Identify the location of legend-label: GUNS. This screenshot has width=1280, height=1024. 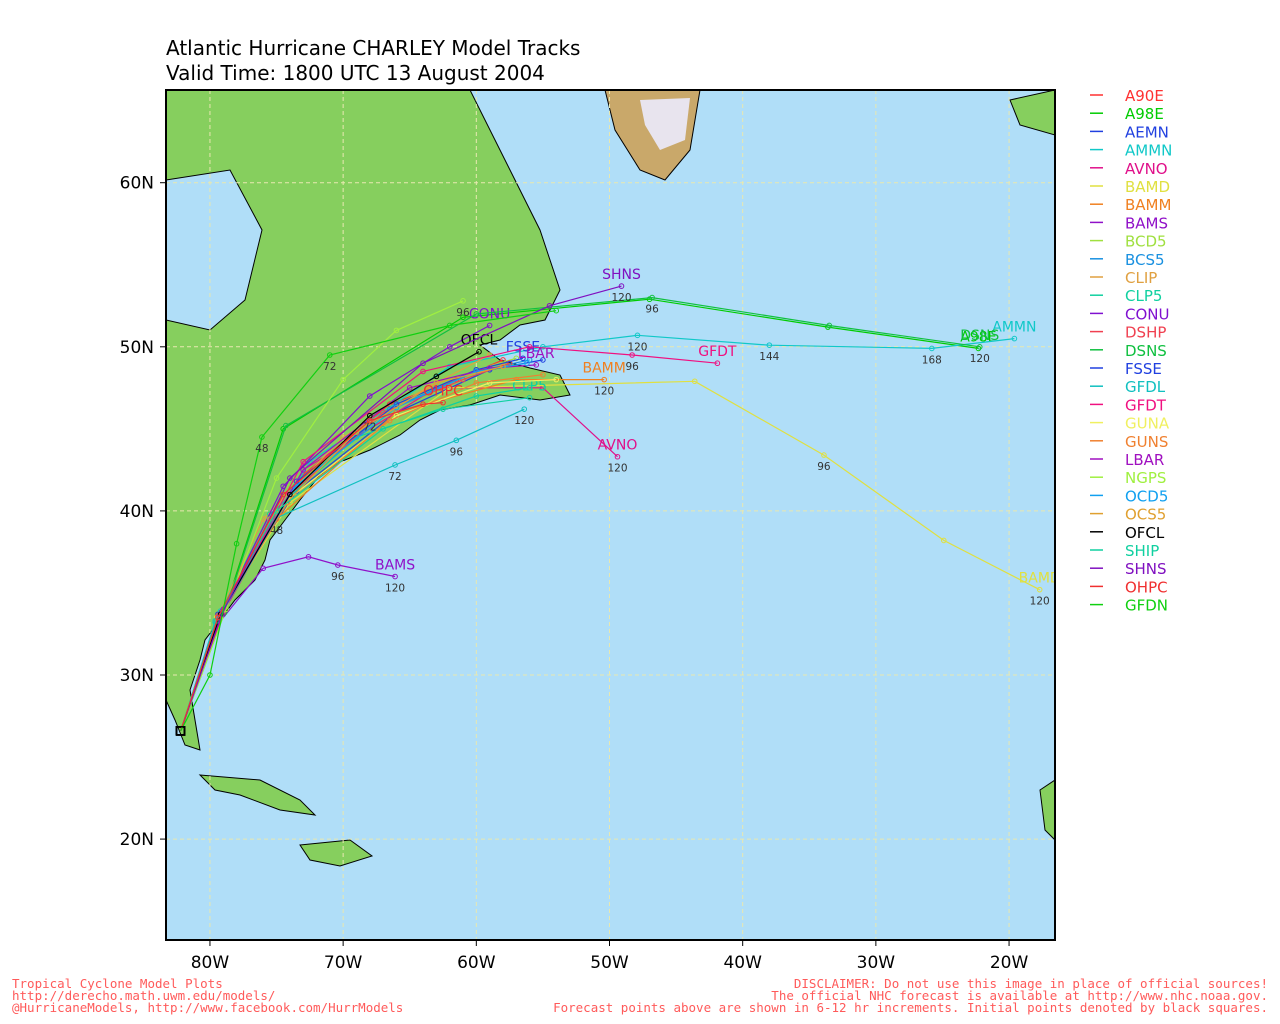
(1146, 442).